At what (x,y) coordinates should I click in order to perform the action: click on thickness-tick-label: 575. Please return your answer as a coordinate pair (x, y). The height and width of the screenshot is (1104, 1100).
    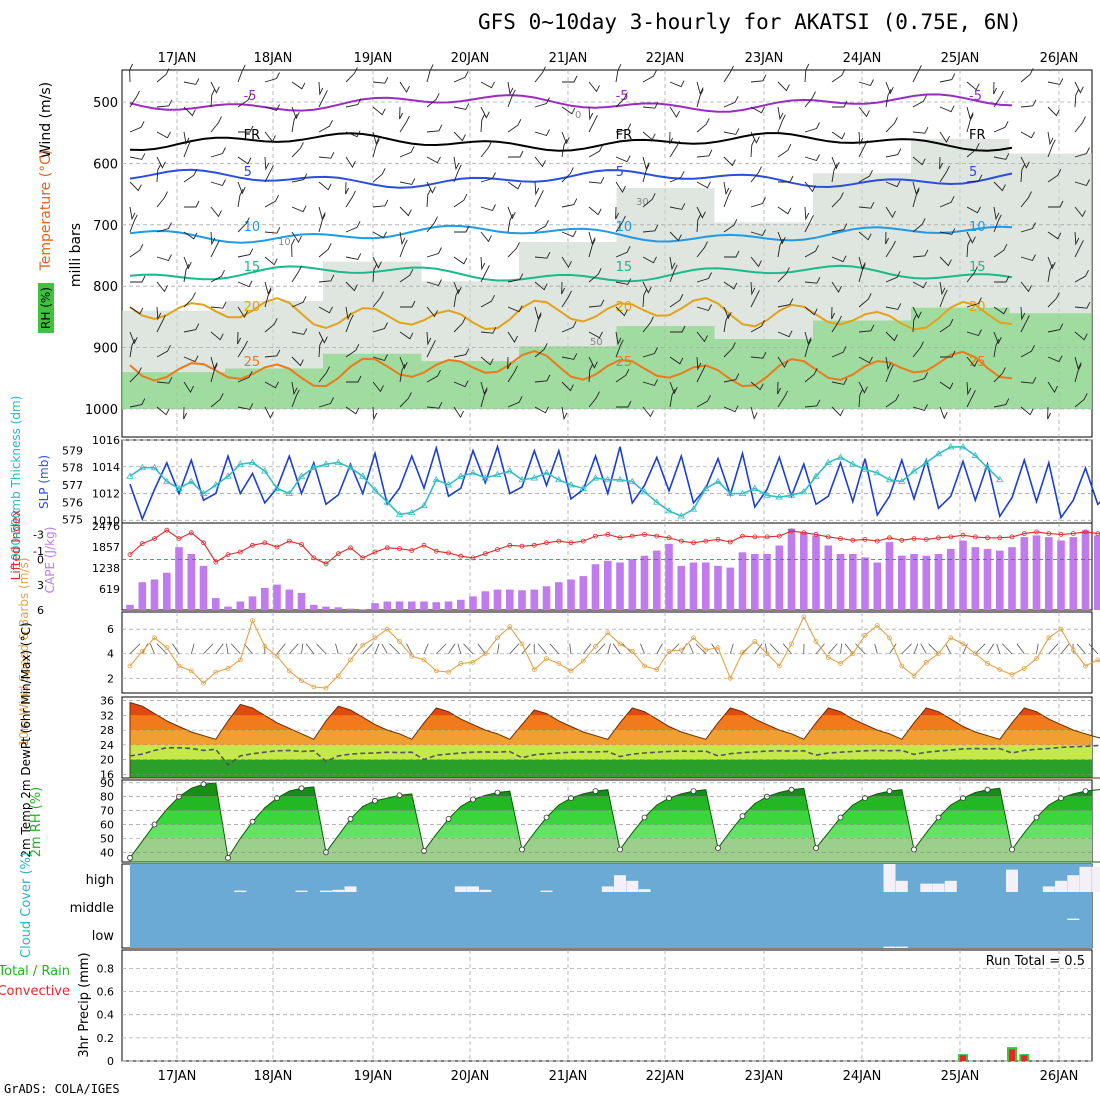
    Looking at the image, I should click on (72, 520).